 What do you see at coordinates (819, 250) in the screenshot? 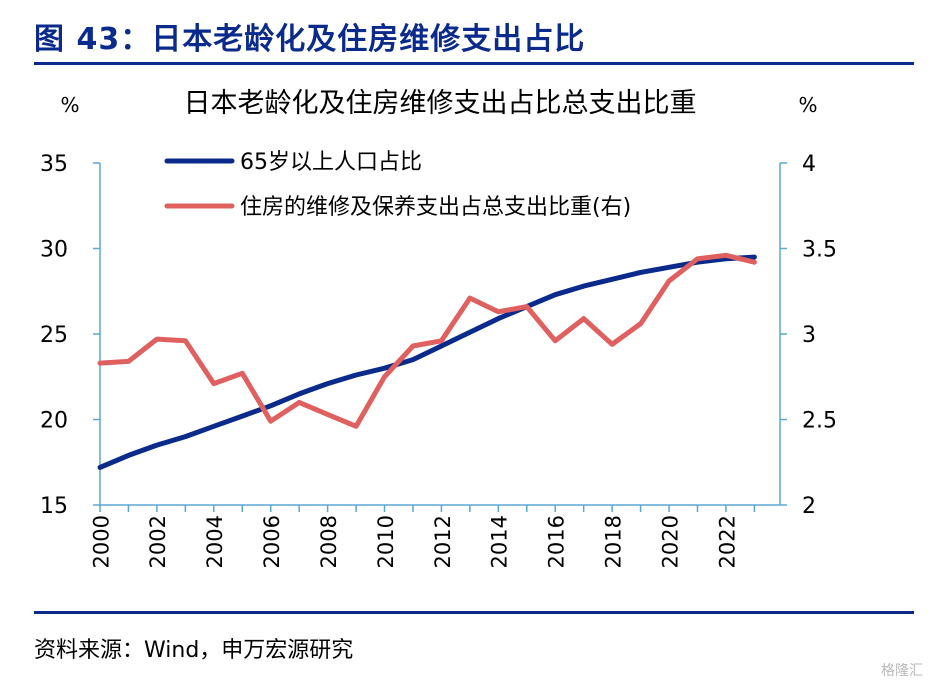
I see `right-tick-label: 3.5` at bounding box center [819, 250].